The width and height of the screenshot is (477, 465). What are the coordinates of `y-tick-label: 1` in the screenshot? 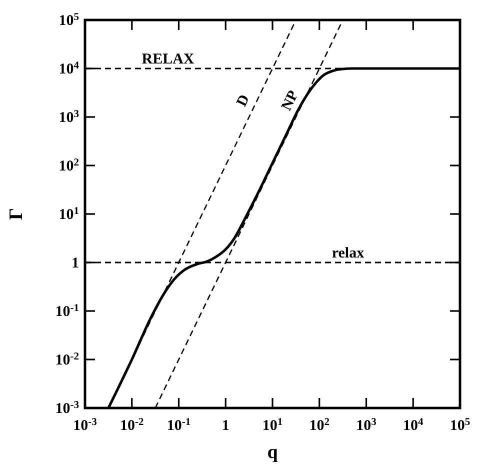 It's located at (75, 264).